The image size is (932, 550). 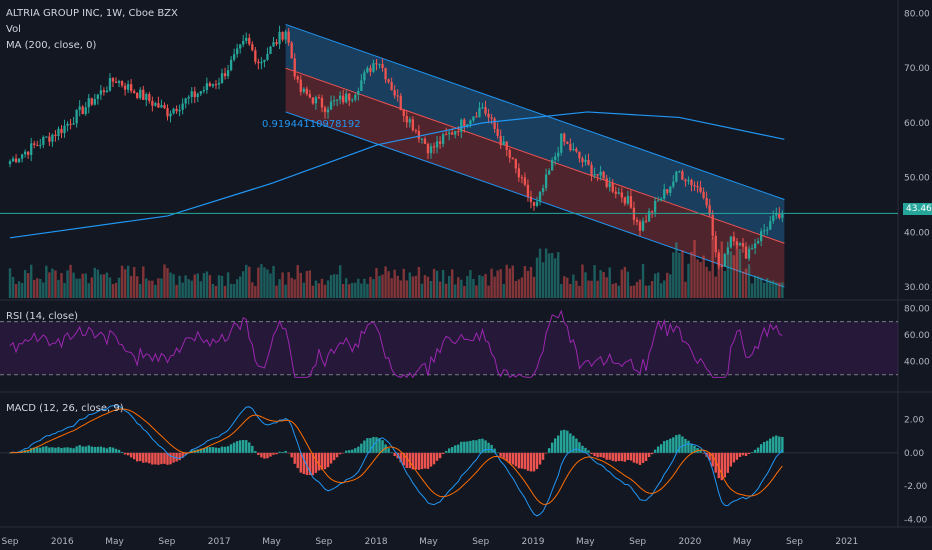 I want to click on price-tick-label: 80.00, so click(x=917, y=14).